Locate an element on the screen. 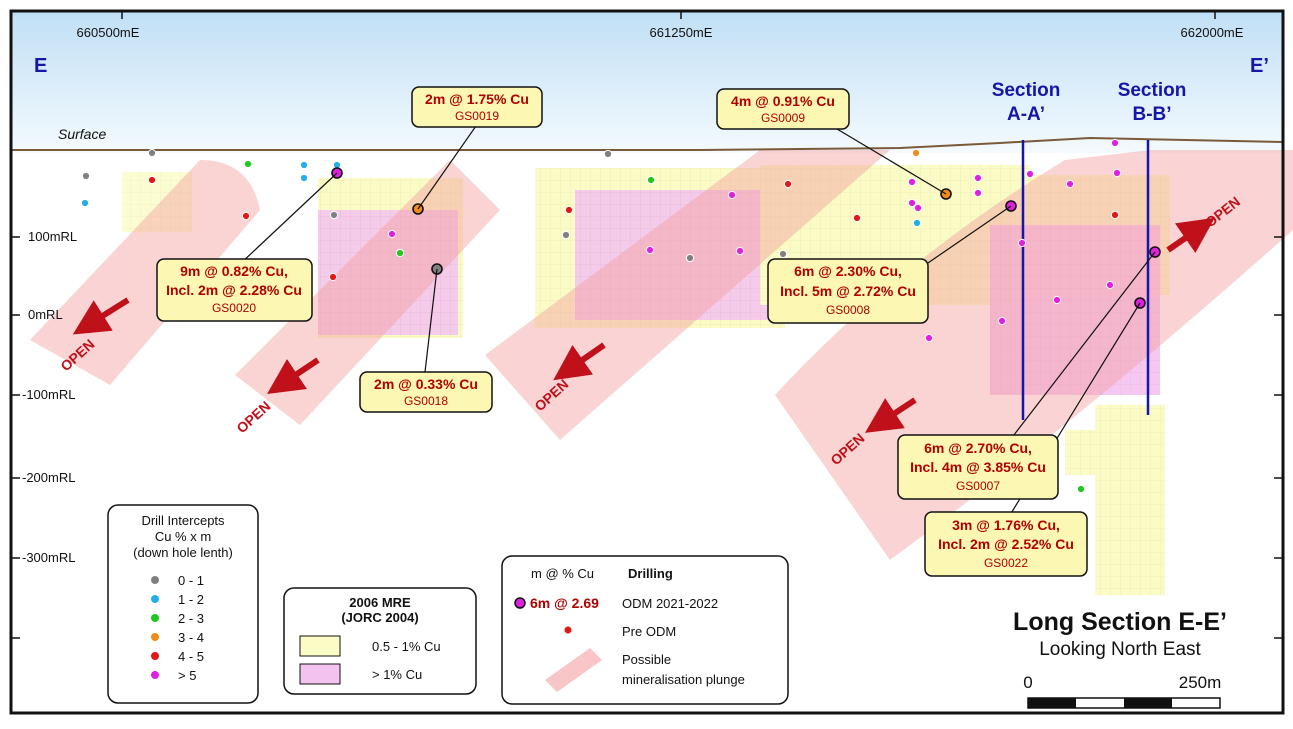 This screenshot has width=1293, height=729. callout-hole-id: GS0019 is located at coordinates (477, 116).